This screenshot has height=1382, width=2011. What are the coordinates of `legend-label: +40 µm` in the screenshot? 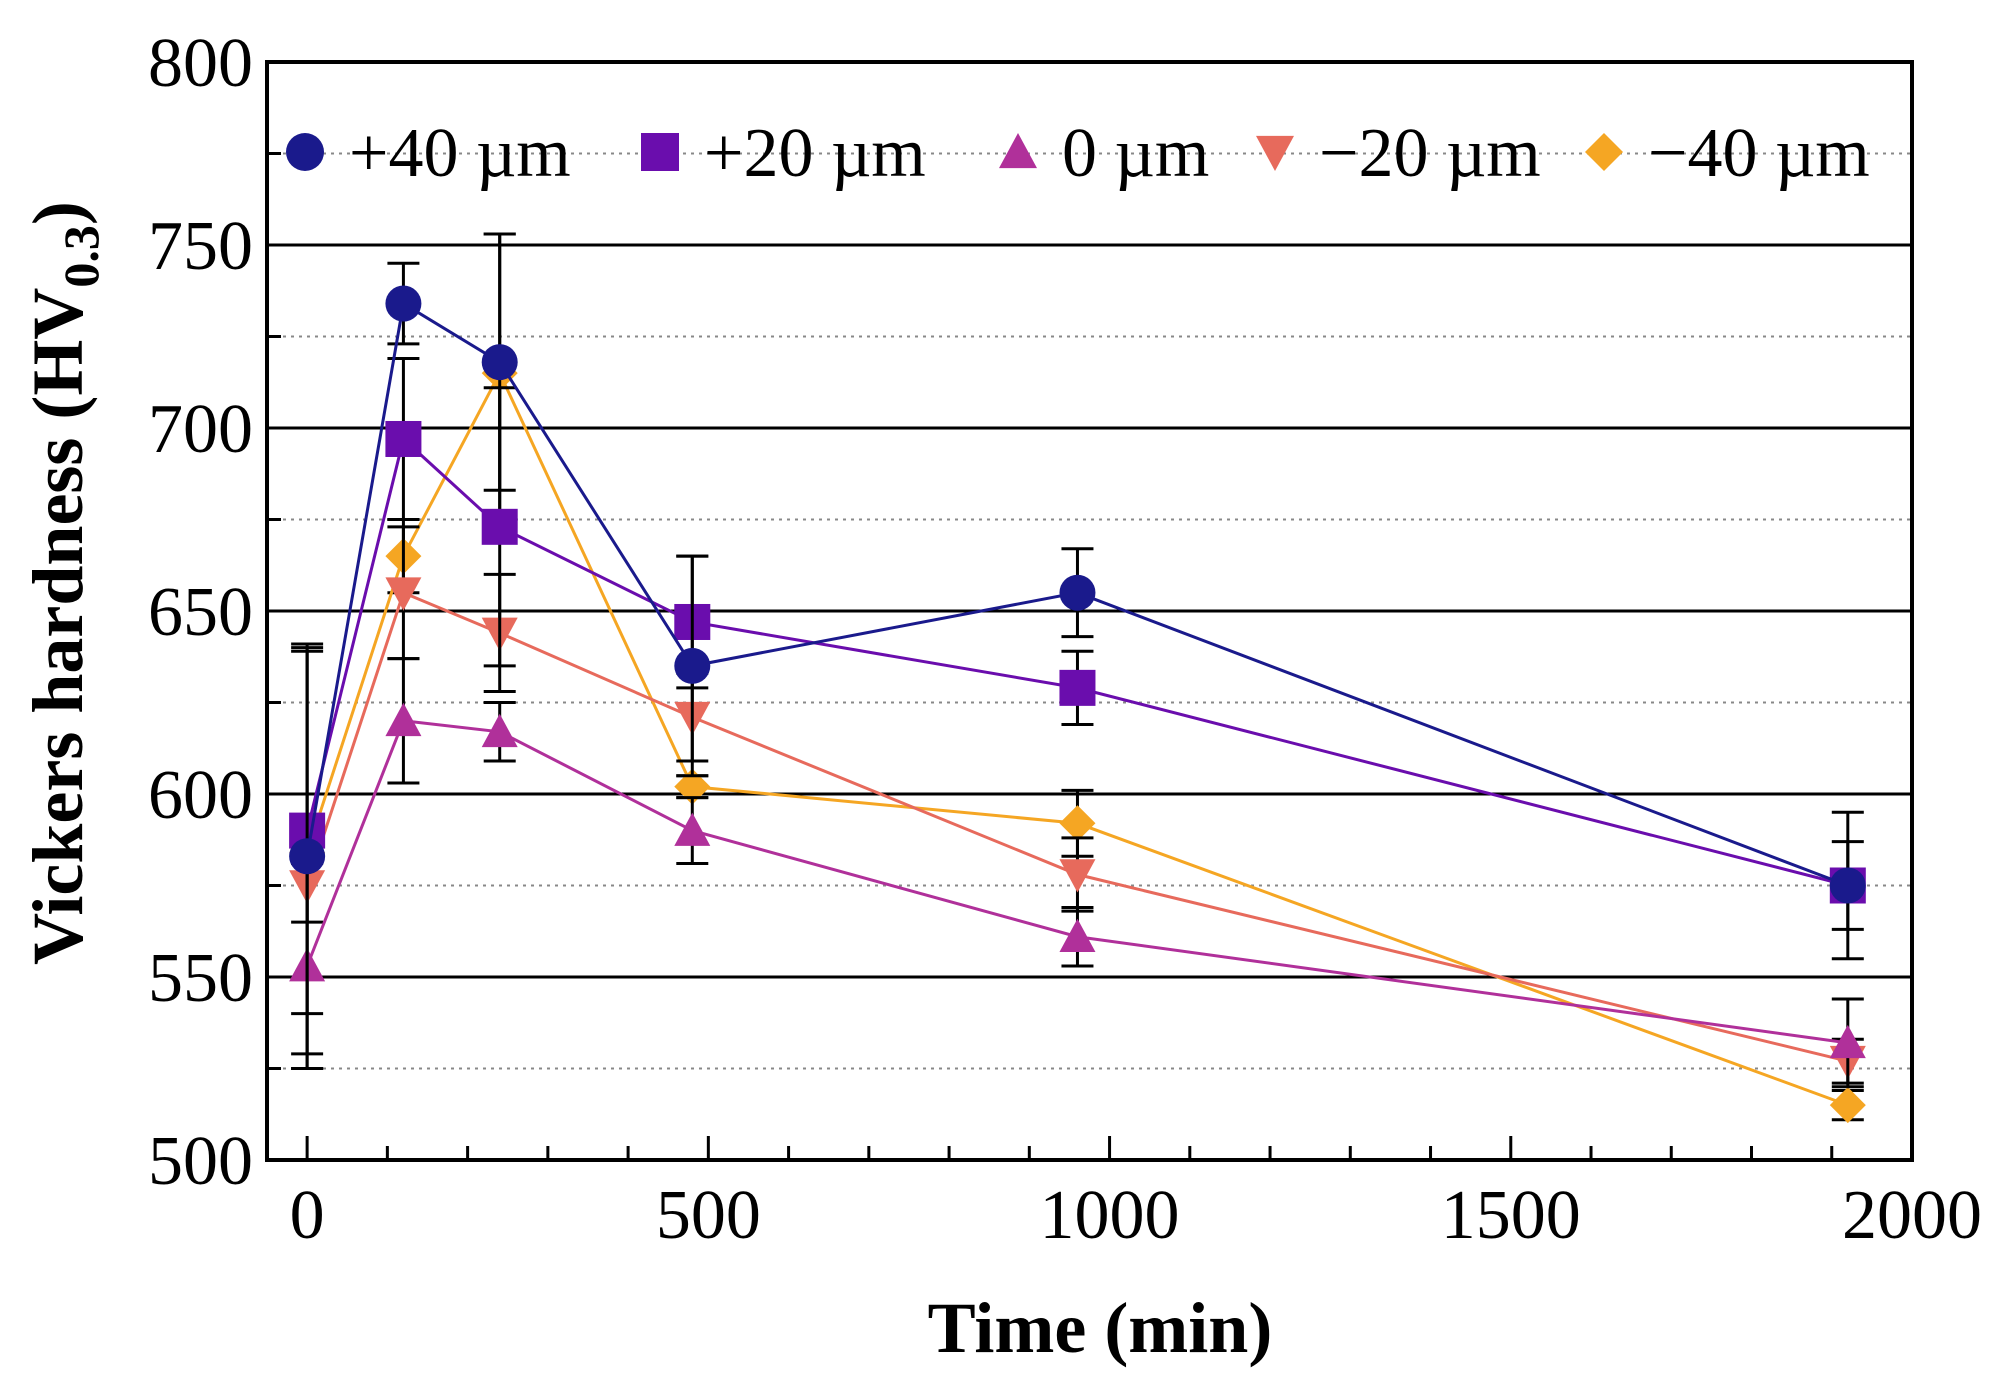 It's located at (460, 153).